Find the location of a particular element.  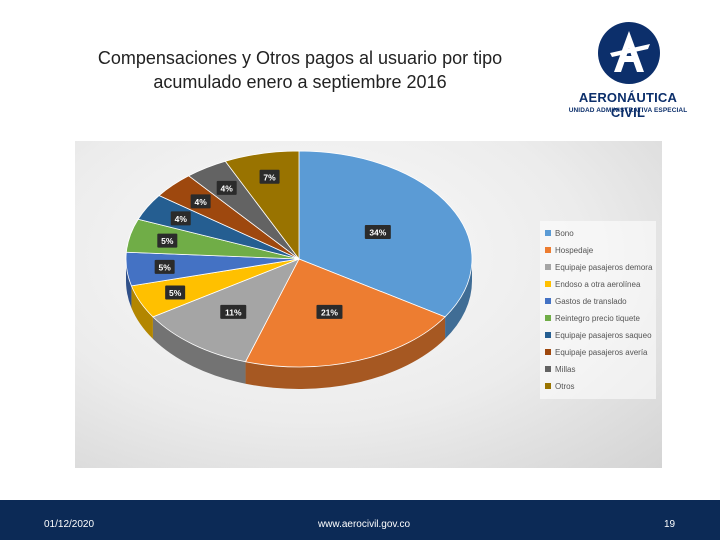

footer-url: www.aerocivil.gov.co is located at coordinates (364, 524).